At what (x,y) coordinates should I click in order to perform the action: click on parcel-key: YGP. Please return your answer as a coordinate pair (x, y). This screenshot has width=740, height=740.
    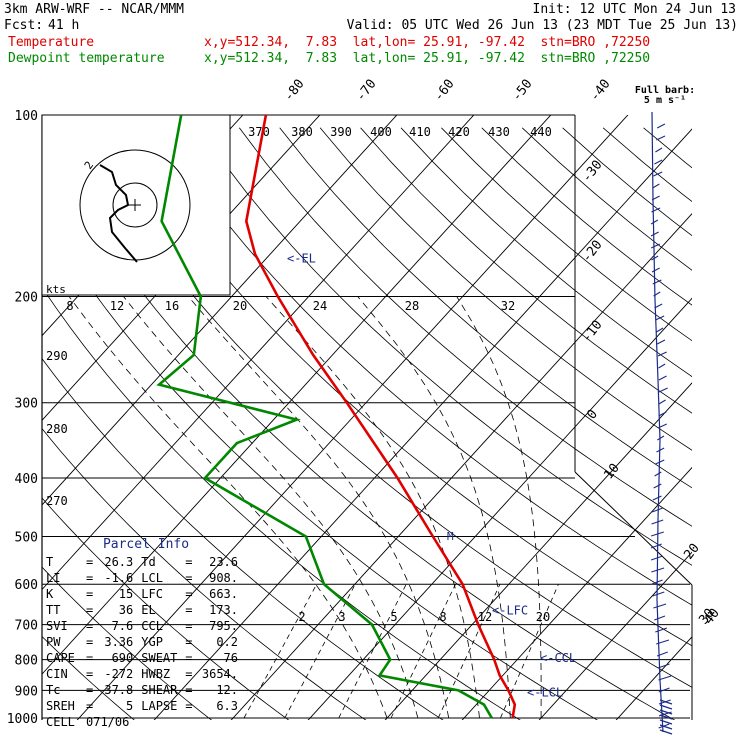
    Looking at the image, I should click on (152, 642).